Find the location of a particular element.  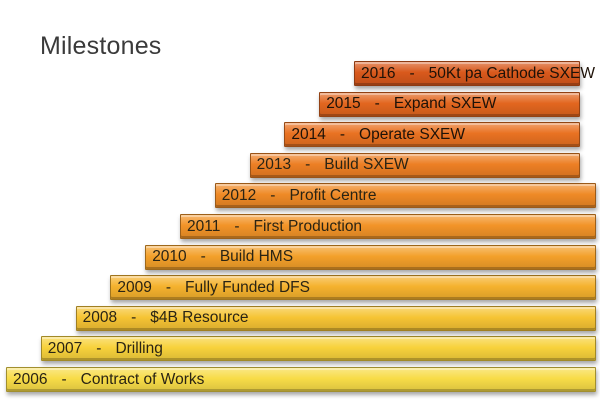

milestone-text: First Production is located at coordinates (308, 226).